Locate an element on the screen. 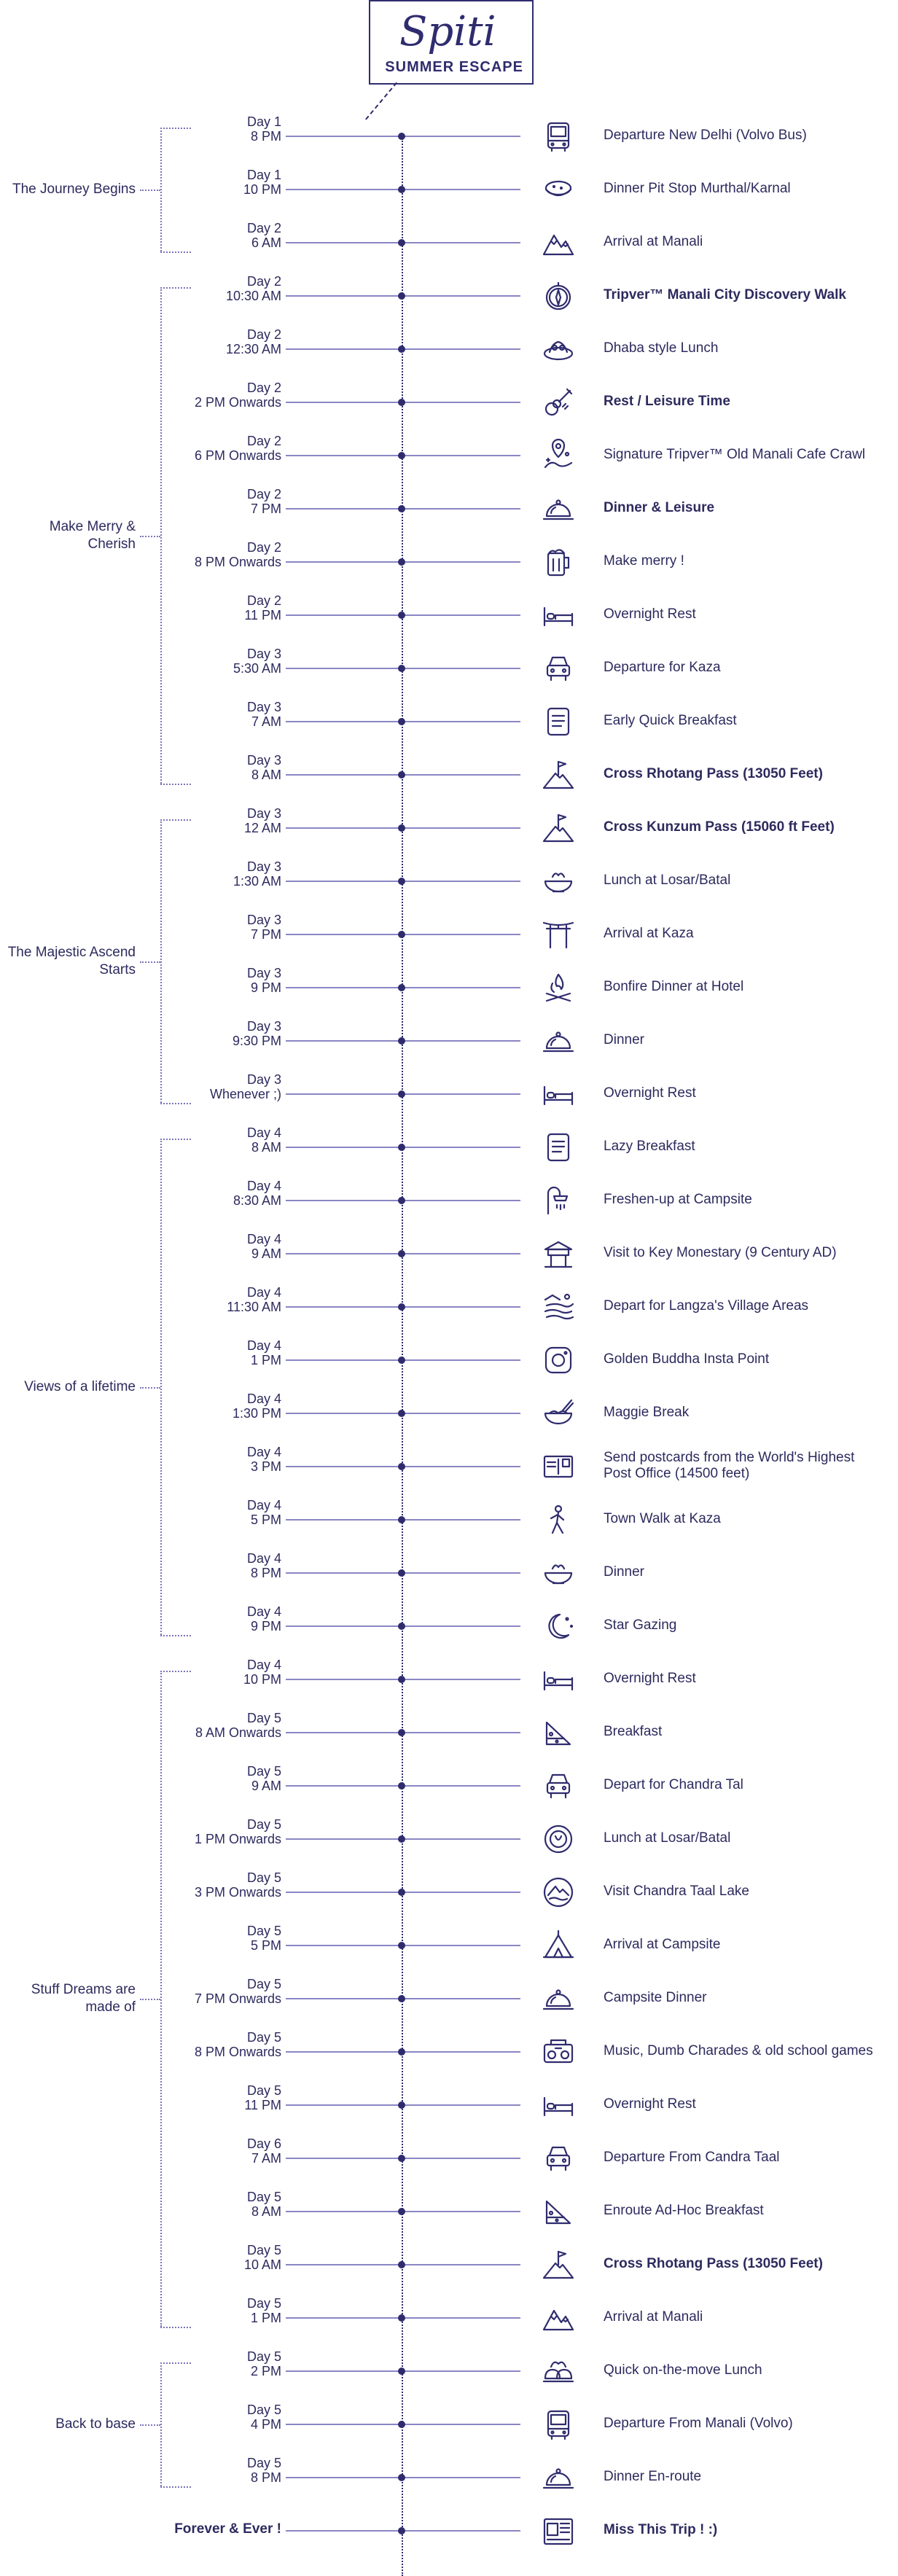  bus-icon is located at coordinates (558, 136).